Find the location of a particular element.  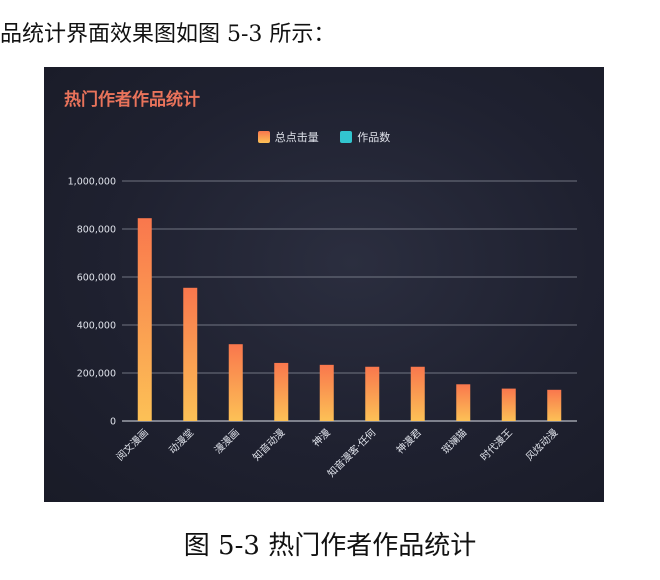

legend-swatch-clicks is located at coordinates (263, 137).